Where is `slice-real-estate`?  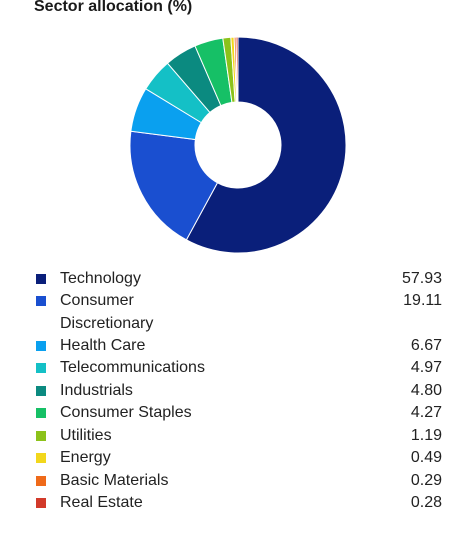 slice-real-estate is located at coordinates (237, 69).